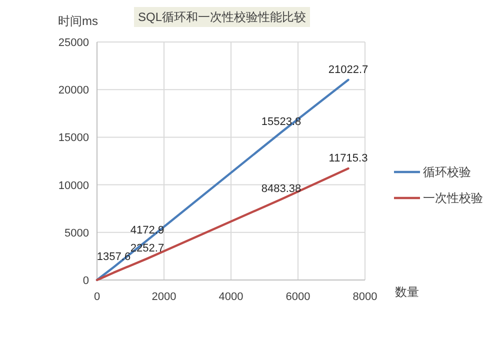  Describe the element at coordinates (231, 297) in the screenshot. I see `x-tick-label: 4000` at that location.